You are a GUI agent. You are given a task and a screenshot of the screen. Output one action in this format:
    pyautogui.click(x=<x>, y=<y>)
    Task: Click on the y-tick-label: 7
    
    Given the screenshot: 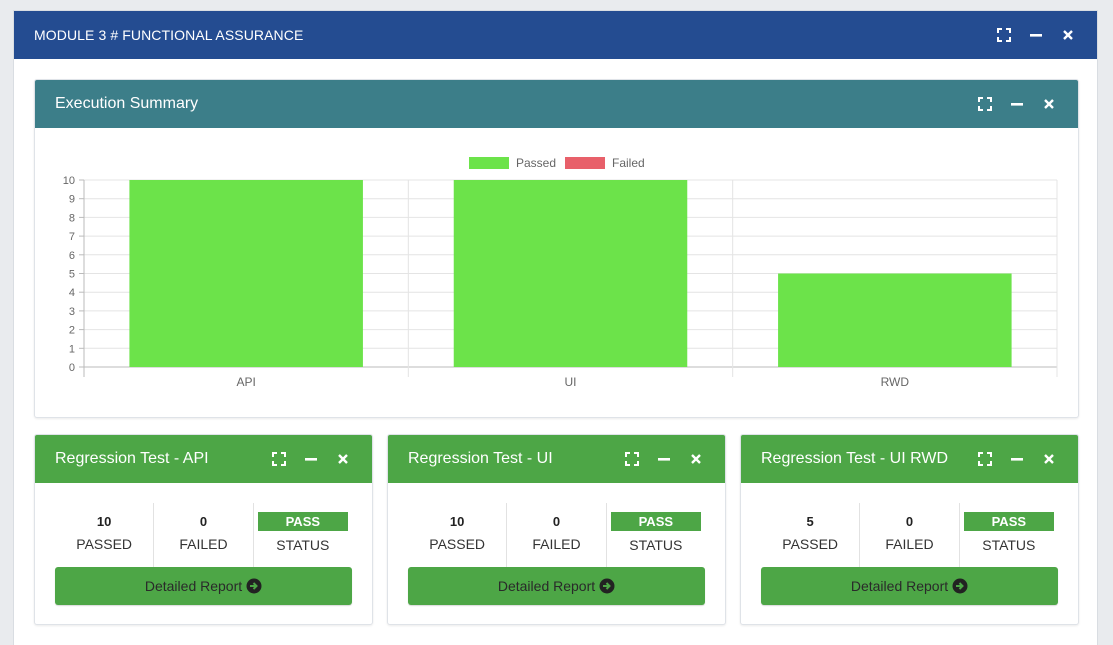 What is the action you would take?
    pyautogui.click(x=72, y=237)
    